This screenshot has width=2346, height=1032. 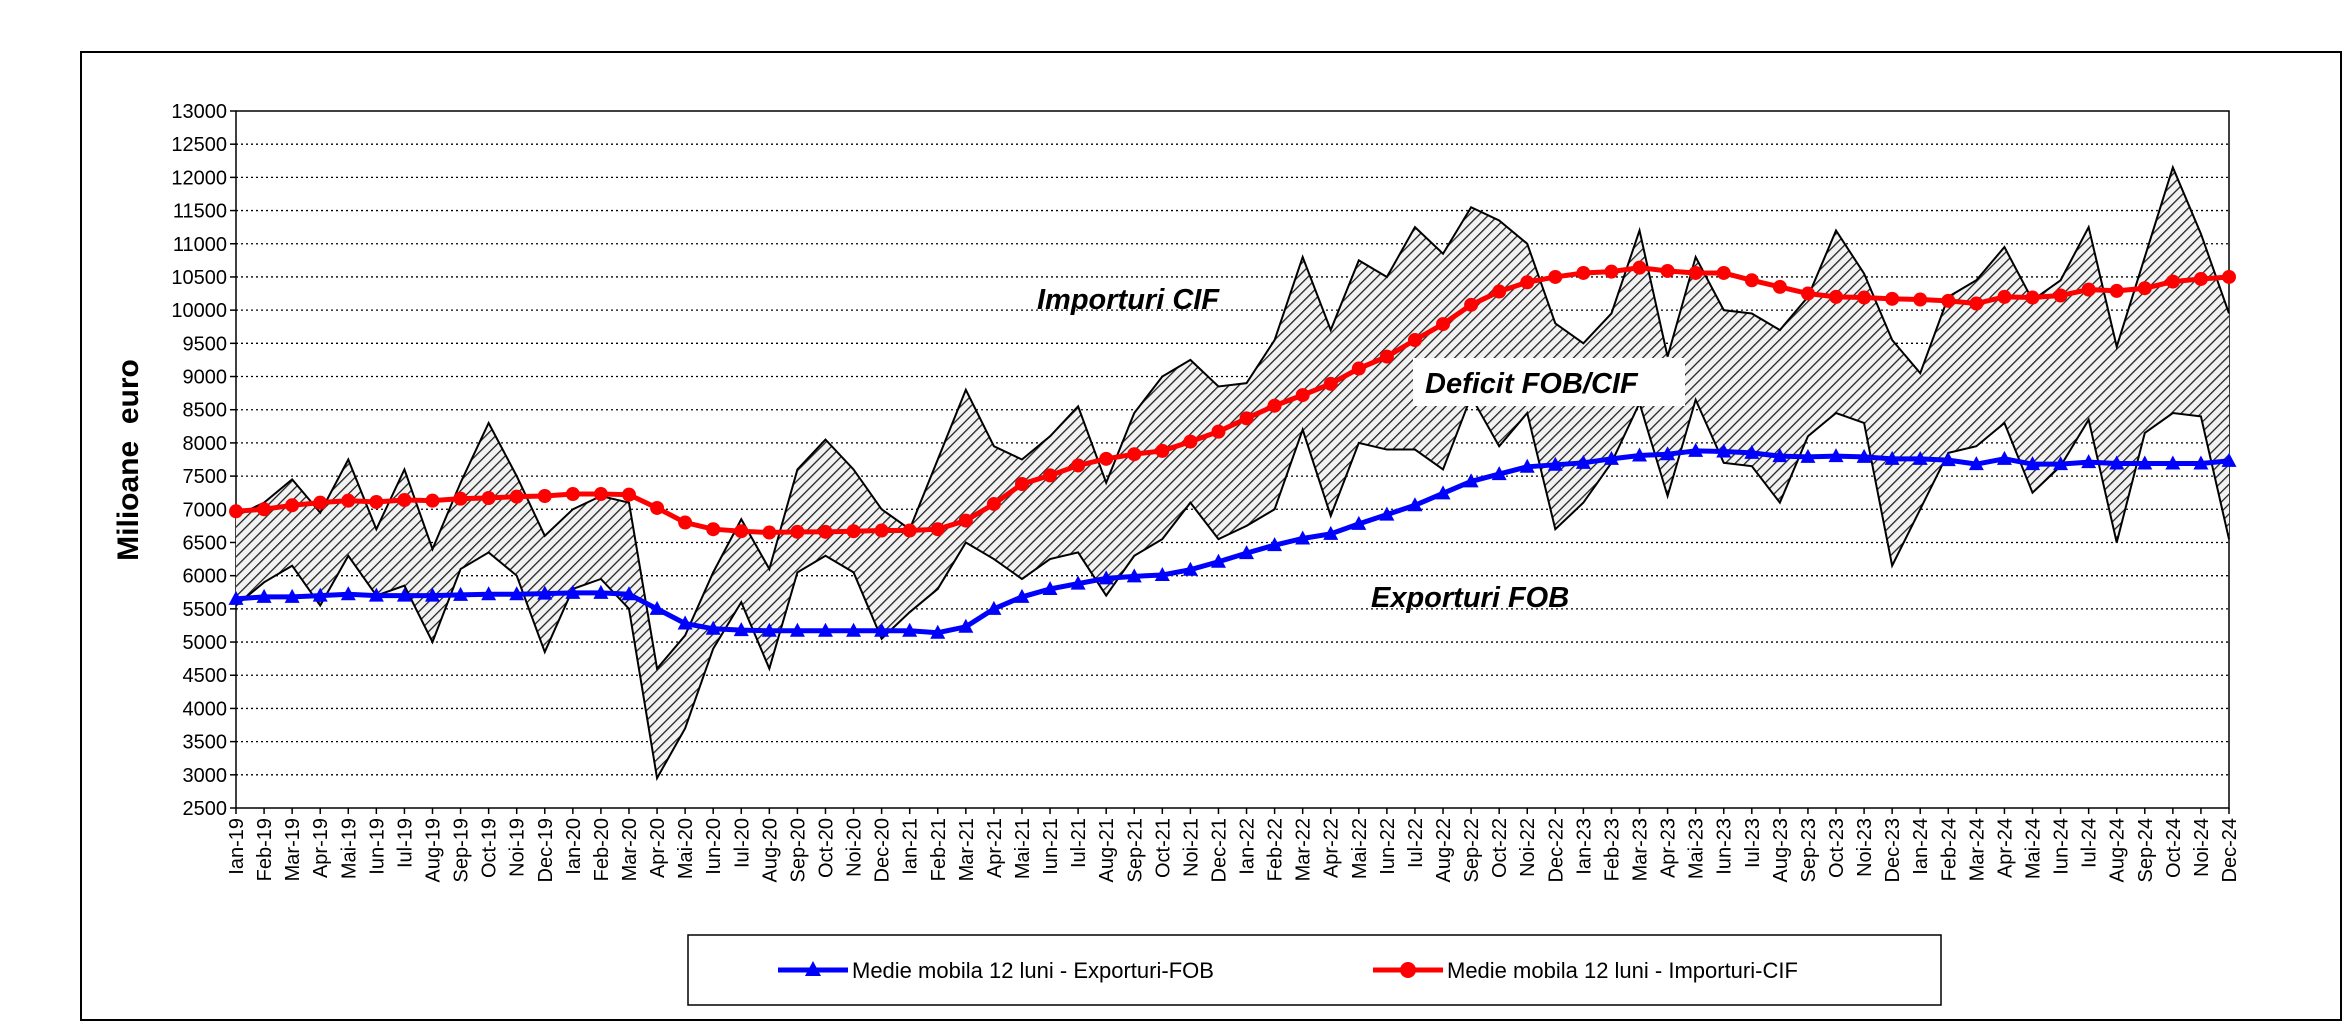 I want to click on y-tick-label-8500: 8500, so click(x=205, y=411).